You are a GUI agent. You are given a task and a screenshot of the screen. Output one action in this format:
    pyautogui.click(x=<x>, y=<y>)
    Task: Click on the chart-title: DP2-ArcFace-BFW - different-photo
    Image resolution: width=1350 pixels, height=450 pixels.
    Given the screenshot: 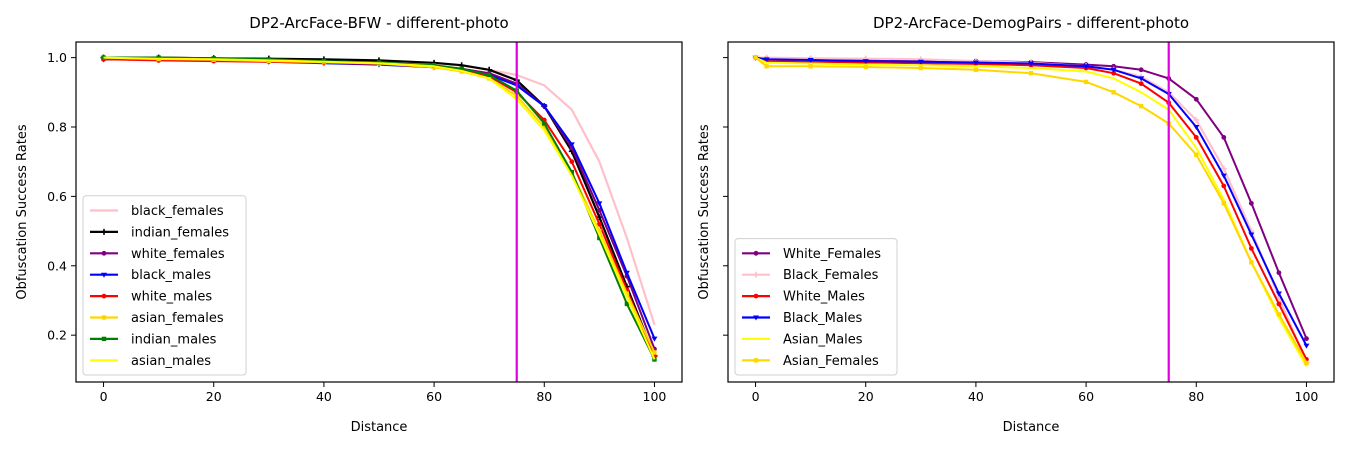 What is the action you would take?
    pyautogui.click(x=378, y=23)
    